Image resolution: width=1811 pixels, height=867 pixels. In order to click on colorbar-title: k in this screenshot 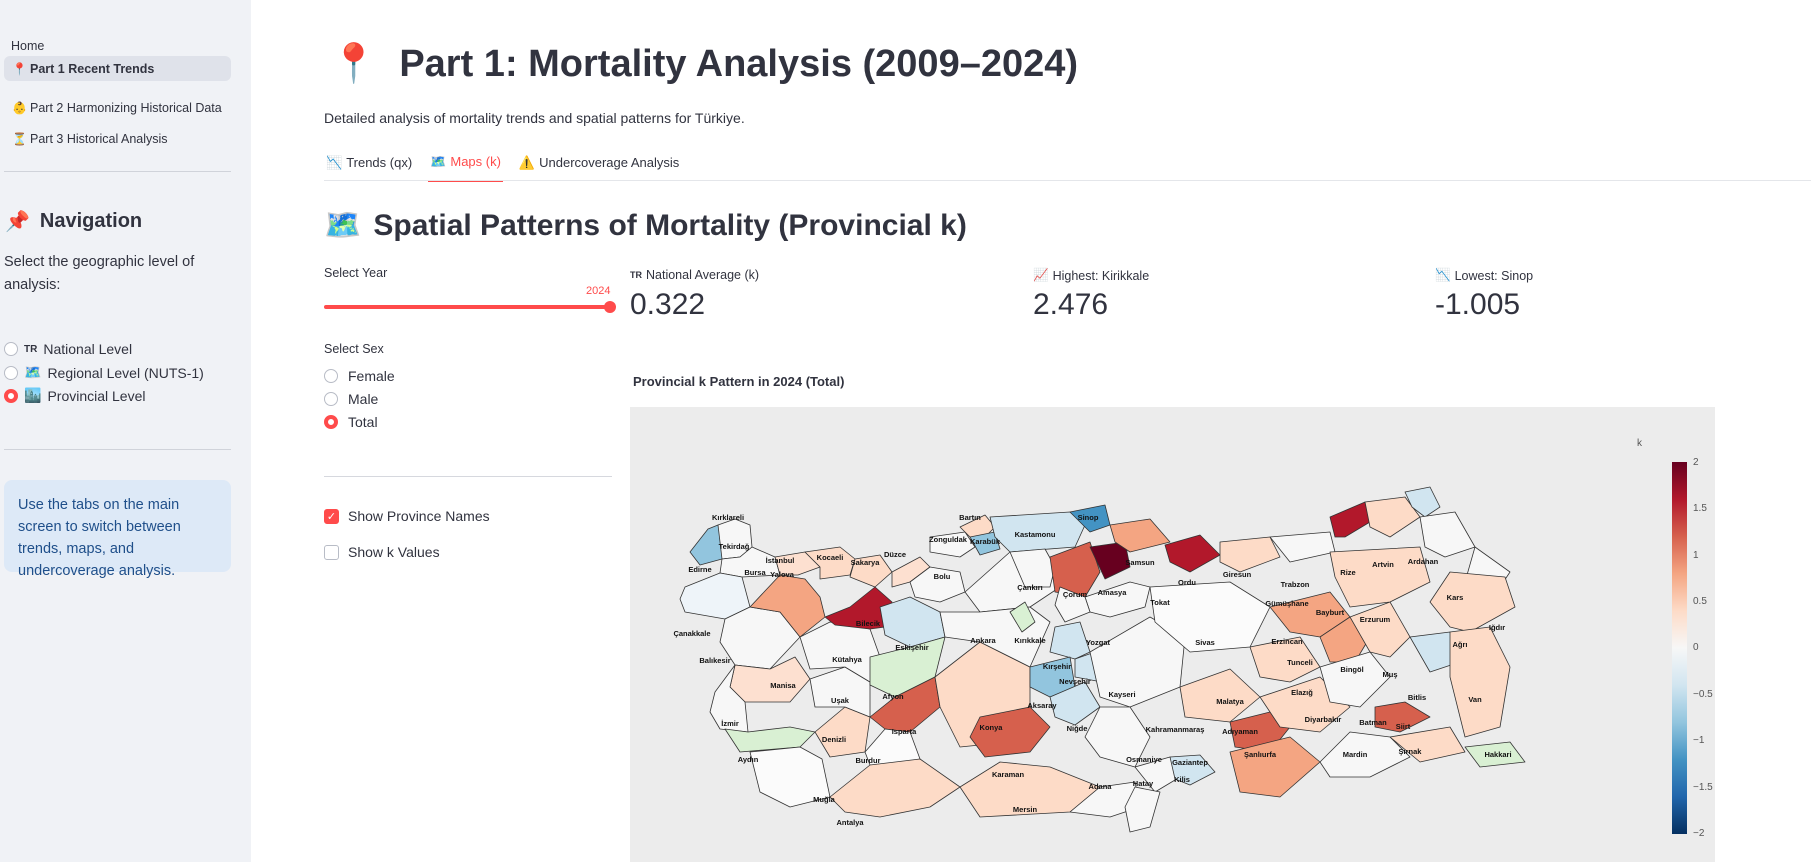, I will do `click(1639, 443)`.